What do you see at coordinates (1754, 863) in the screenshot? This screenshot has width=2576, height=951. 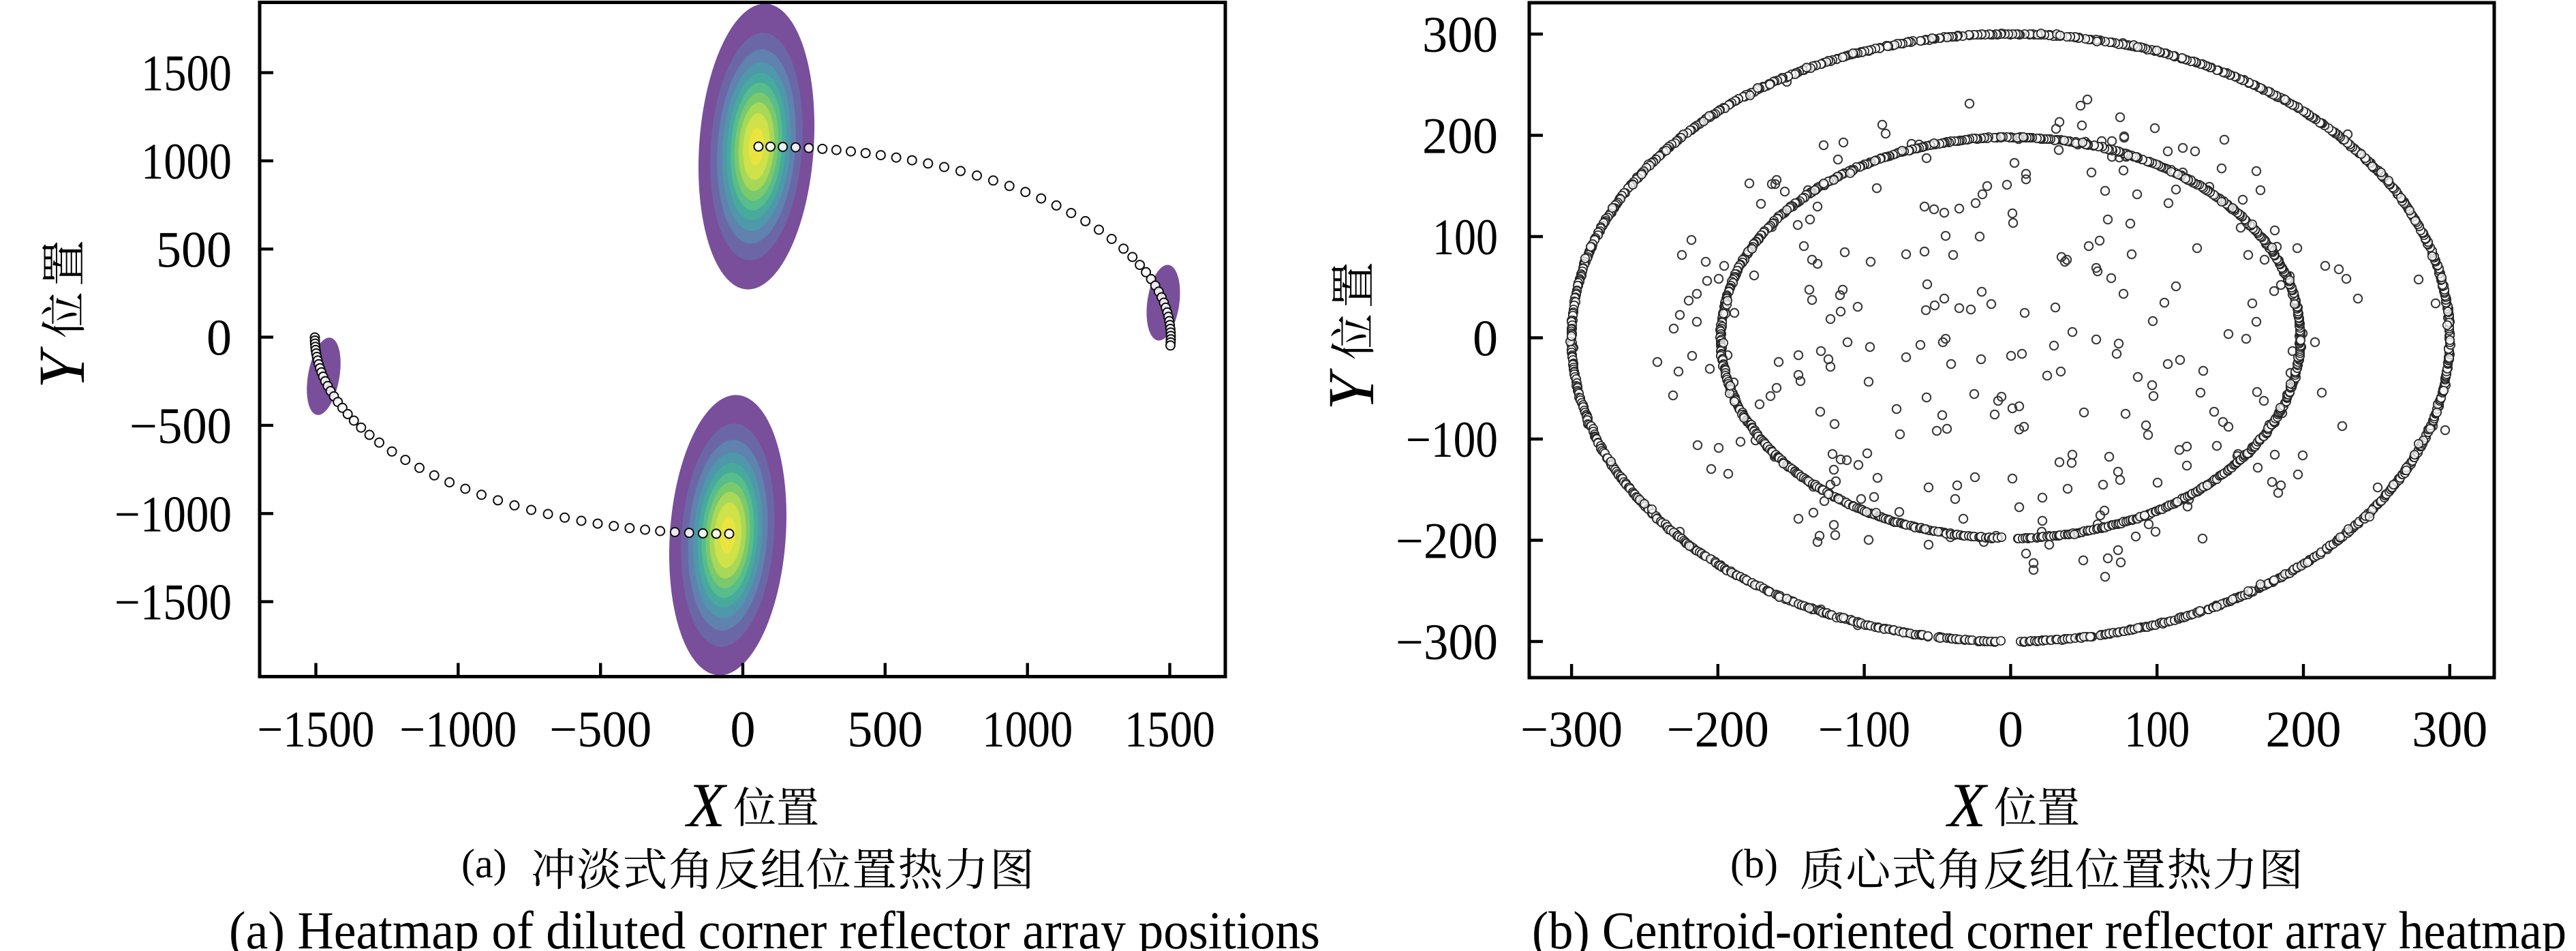 I see `svg-text: (b)` at bounding box center [1754, 863].